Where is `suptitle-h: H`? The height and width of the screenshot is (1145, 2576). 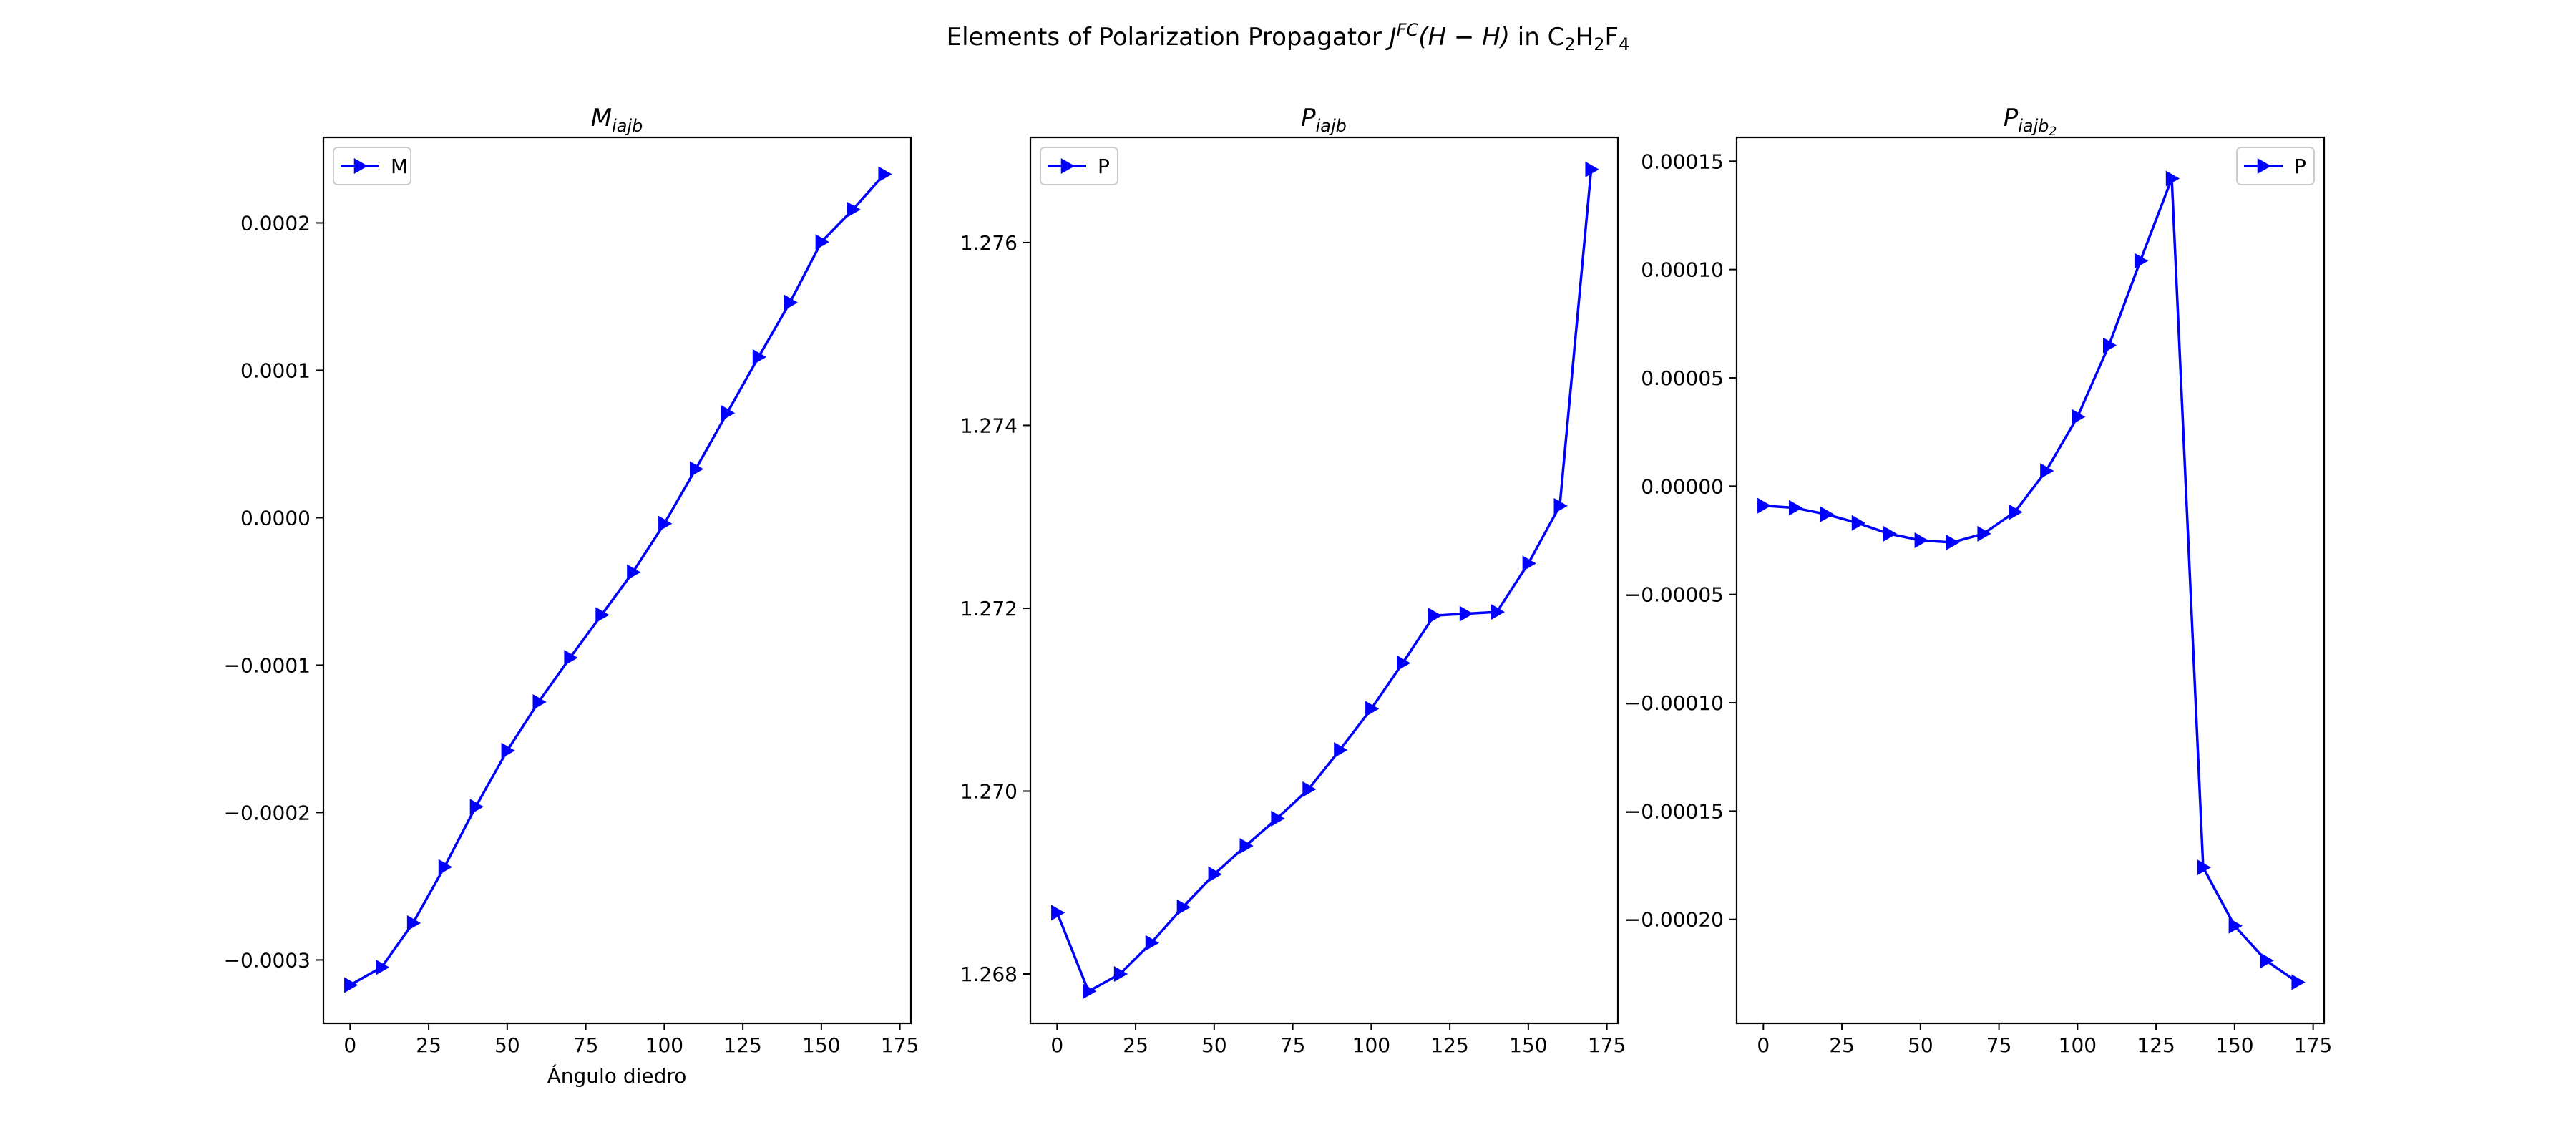 suptitle-h: H is located at coordinates (1585, 37).